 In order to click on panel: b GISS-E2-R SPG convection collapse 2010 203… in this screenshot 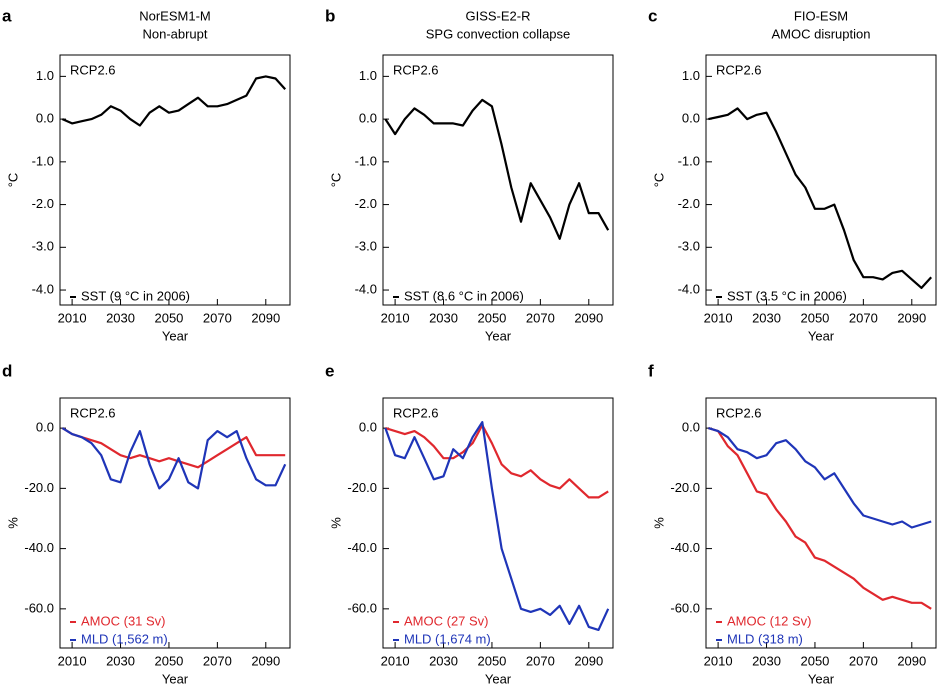, I will do `click(469, 174)`.